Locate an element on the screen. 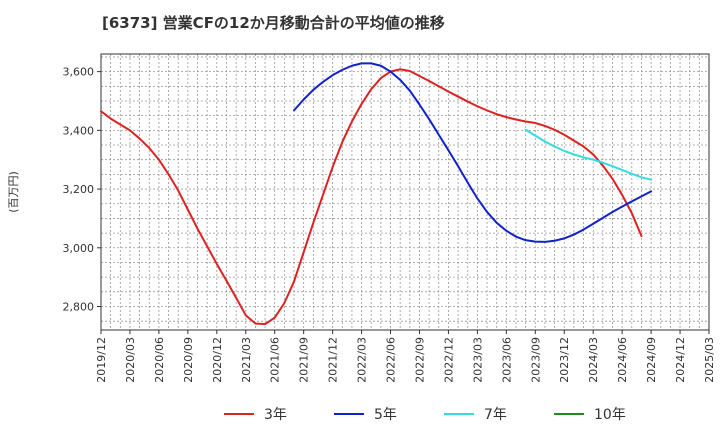  x-tick-label: 2025/03 is located at coordinates (709, 360).